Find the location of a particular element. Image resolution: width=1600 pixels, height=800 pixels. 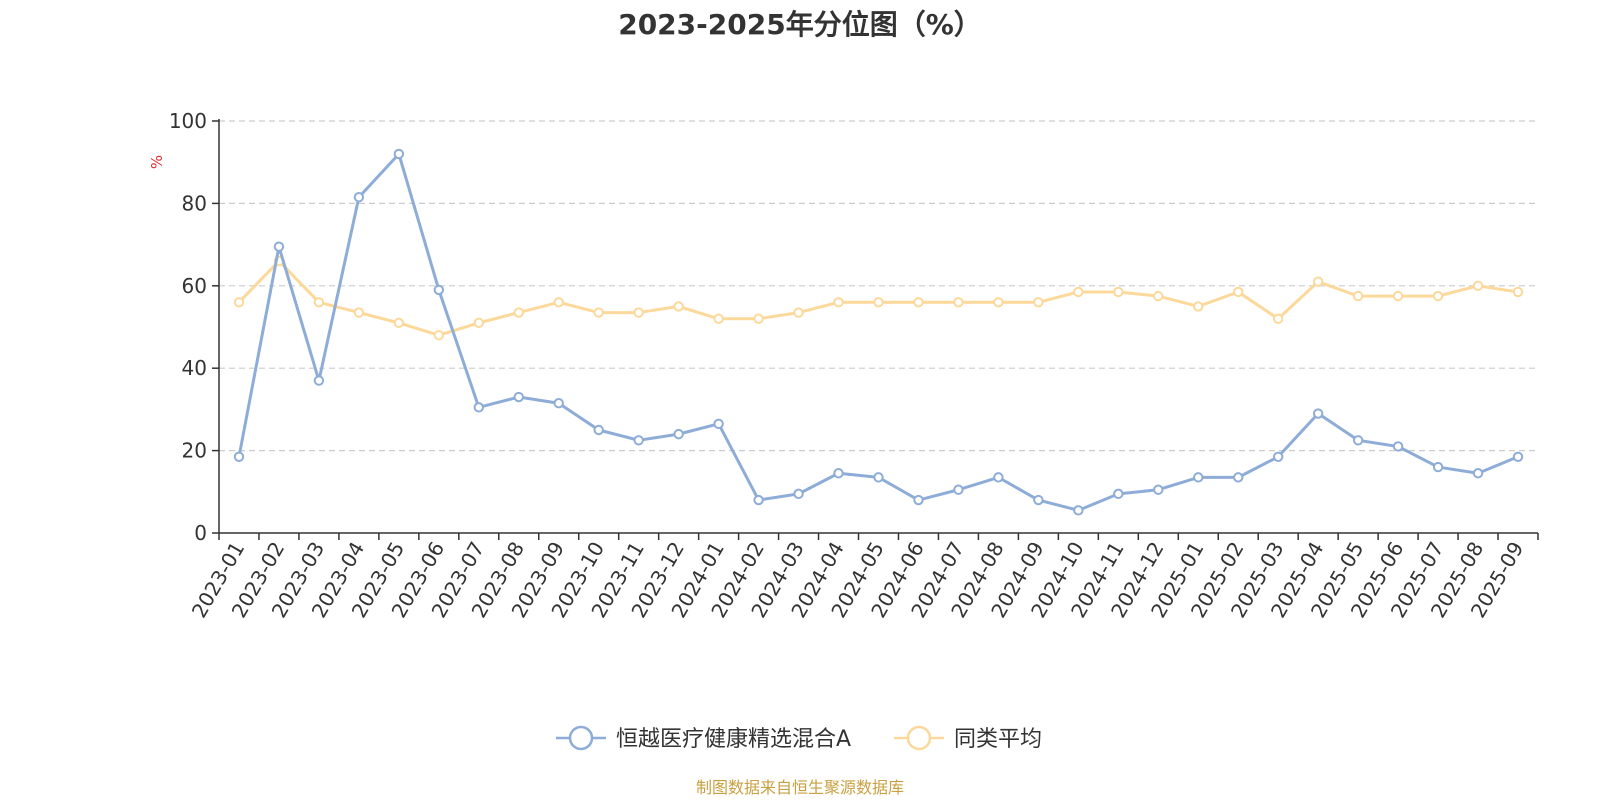

source-note: 制图数据来自恒生聚源数据库 is located at coordinates (800, 787).